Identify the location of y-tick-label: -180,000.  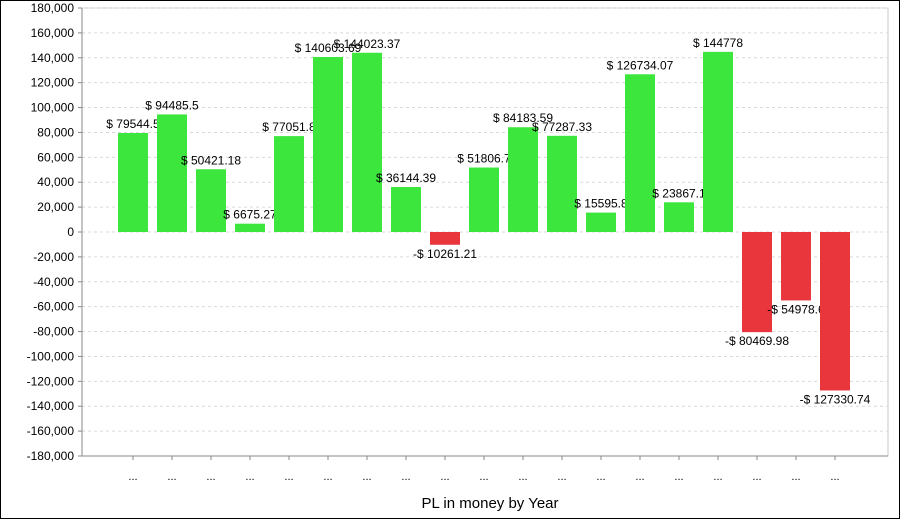
(51, 456).